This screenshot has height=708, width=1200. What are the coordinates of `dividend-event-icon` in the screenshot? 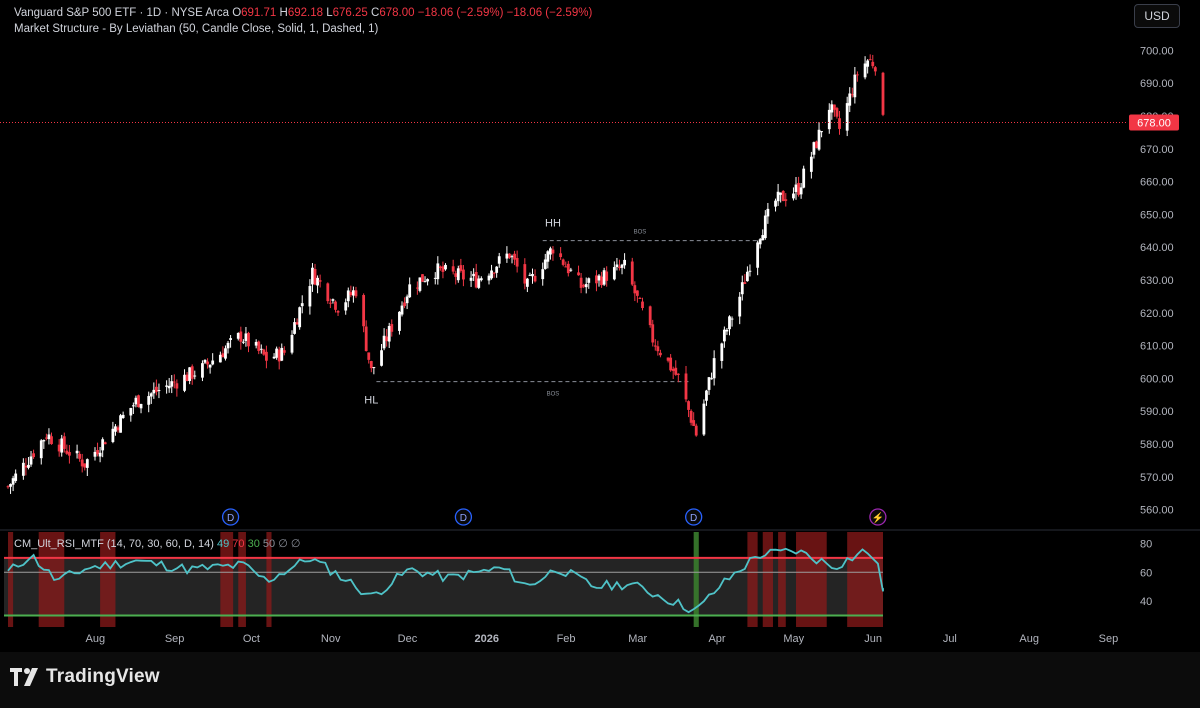 It's located at (230, 517).